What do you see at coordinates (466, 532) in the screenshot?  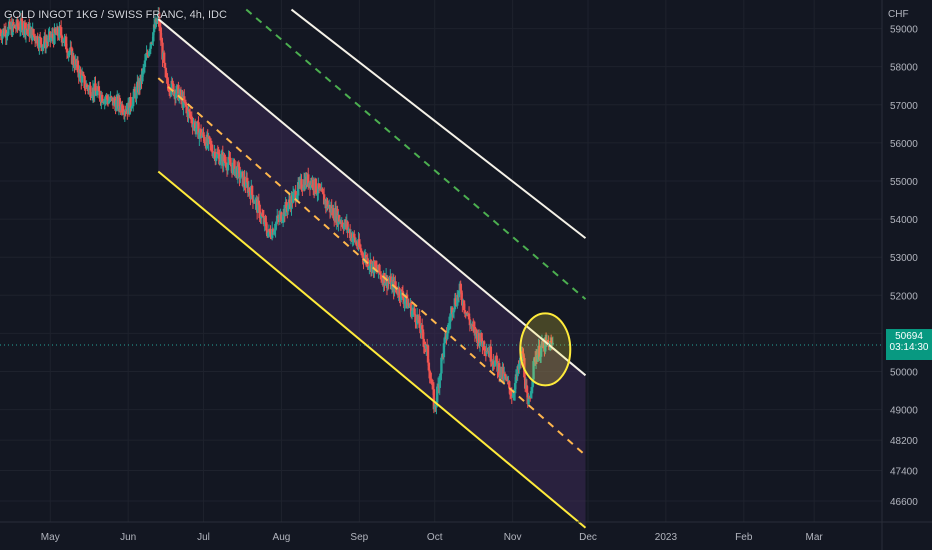 I see `time-axis: May Jun Jul Aug Sep Oct Nov Dec 2023 Feb Mar` at bounding box center [466, 532].